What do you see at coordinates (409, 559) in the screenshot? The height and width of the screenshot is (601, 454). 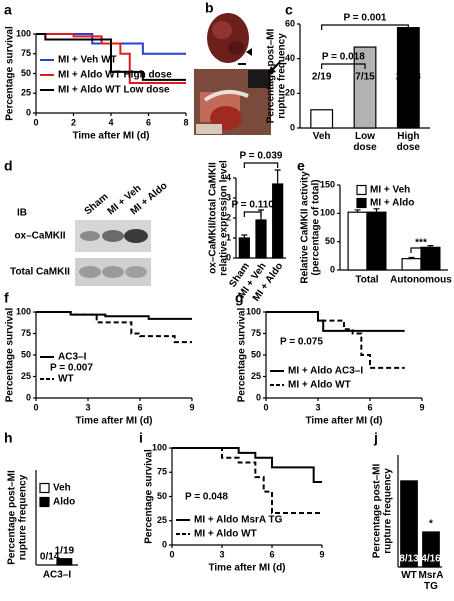 I see `value-label: 8/13` at bounding box center [409, 559].